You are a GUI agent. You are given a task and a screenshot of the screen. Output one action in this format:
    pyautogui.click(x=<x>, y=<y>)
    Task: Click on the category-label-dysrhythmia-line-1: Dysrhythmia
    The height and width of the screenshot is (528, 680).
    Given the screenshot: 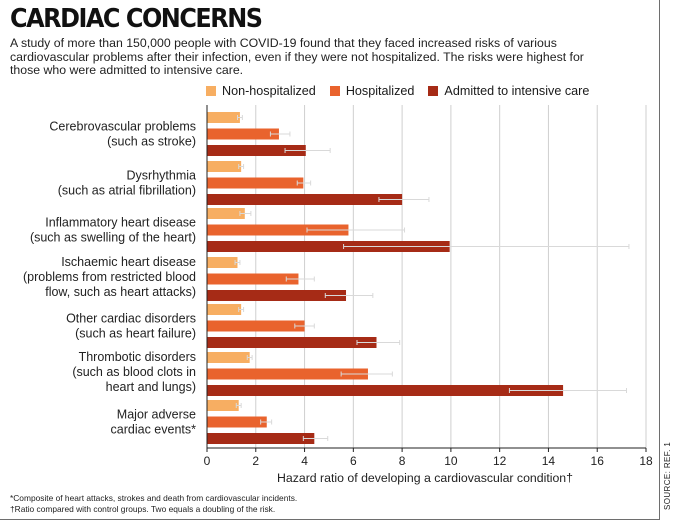 What is the action you would take?
    pyautogui.click(x=162, y=176)
    